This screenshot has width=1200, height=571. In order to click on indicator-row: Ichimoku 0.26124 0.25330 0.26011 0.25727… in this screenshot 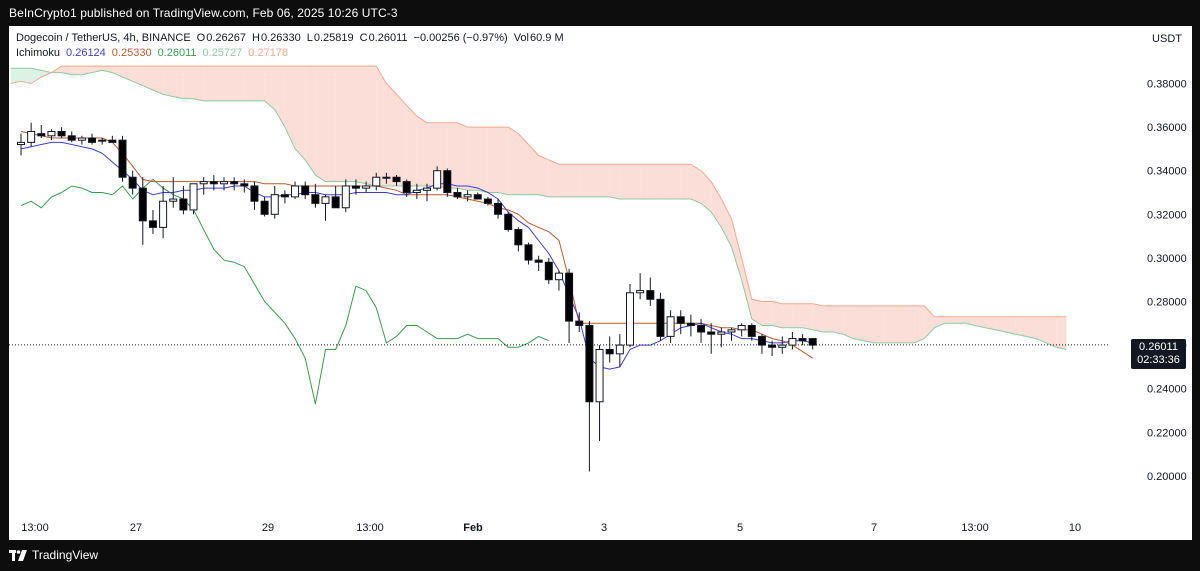, I will do `click(290, 53)`.